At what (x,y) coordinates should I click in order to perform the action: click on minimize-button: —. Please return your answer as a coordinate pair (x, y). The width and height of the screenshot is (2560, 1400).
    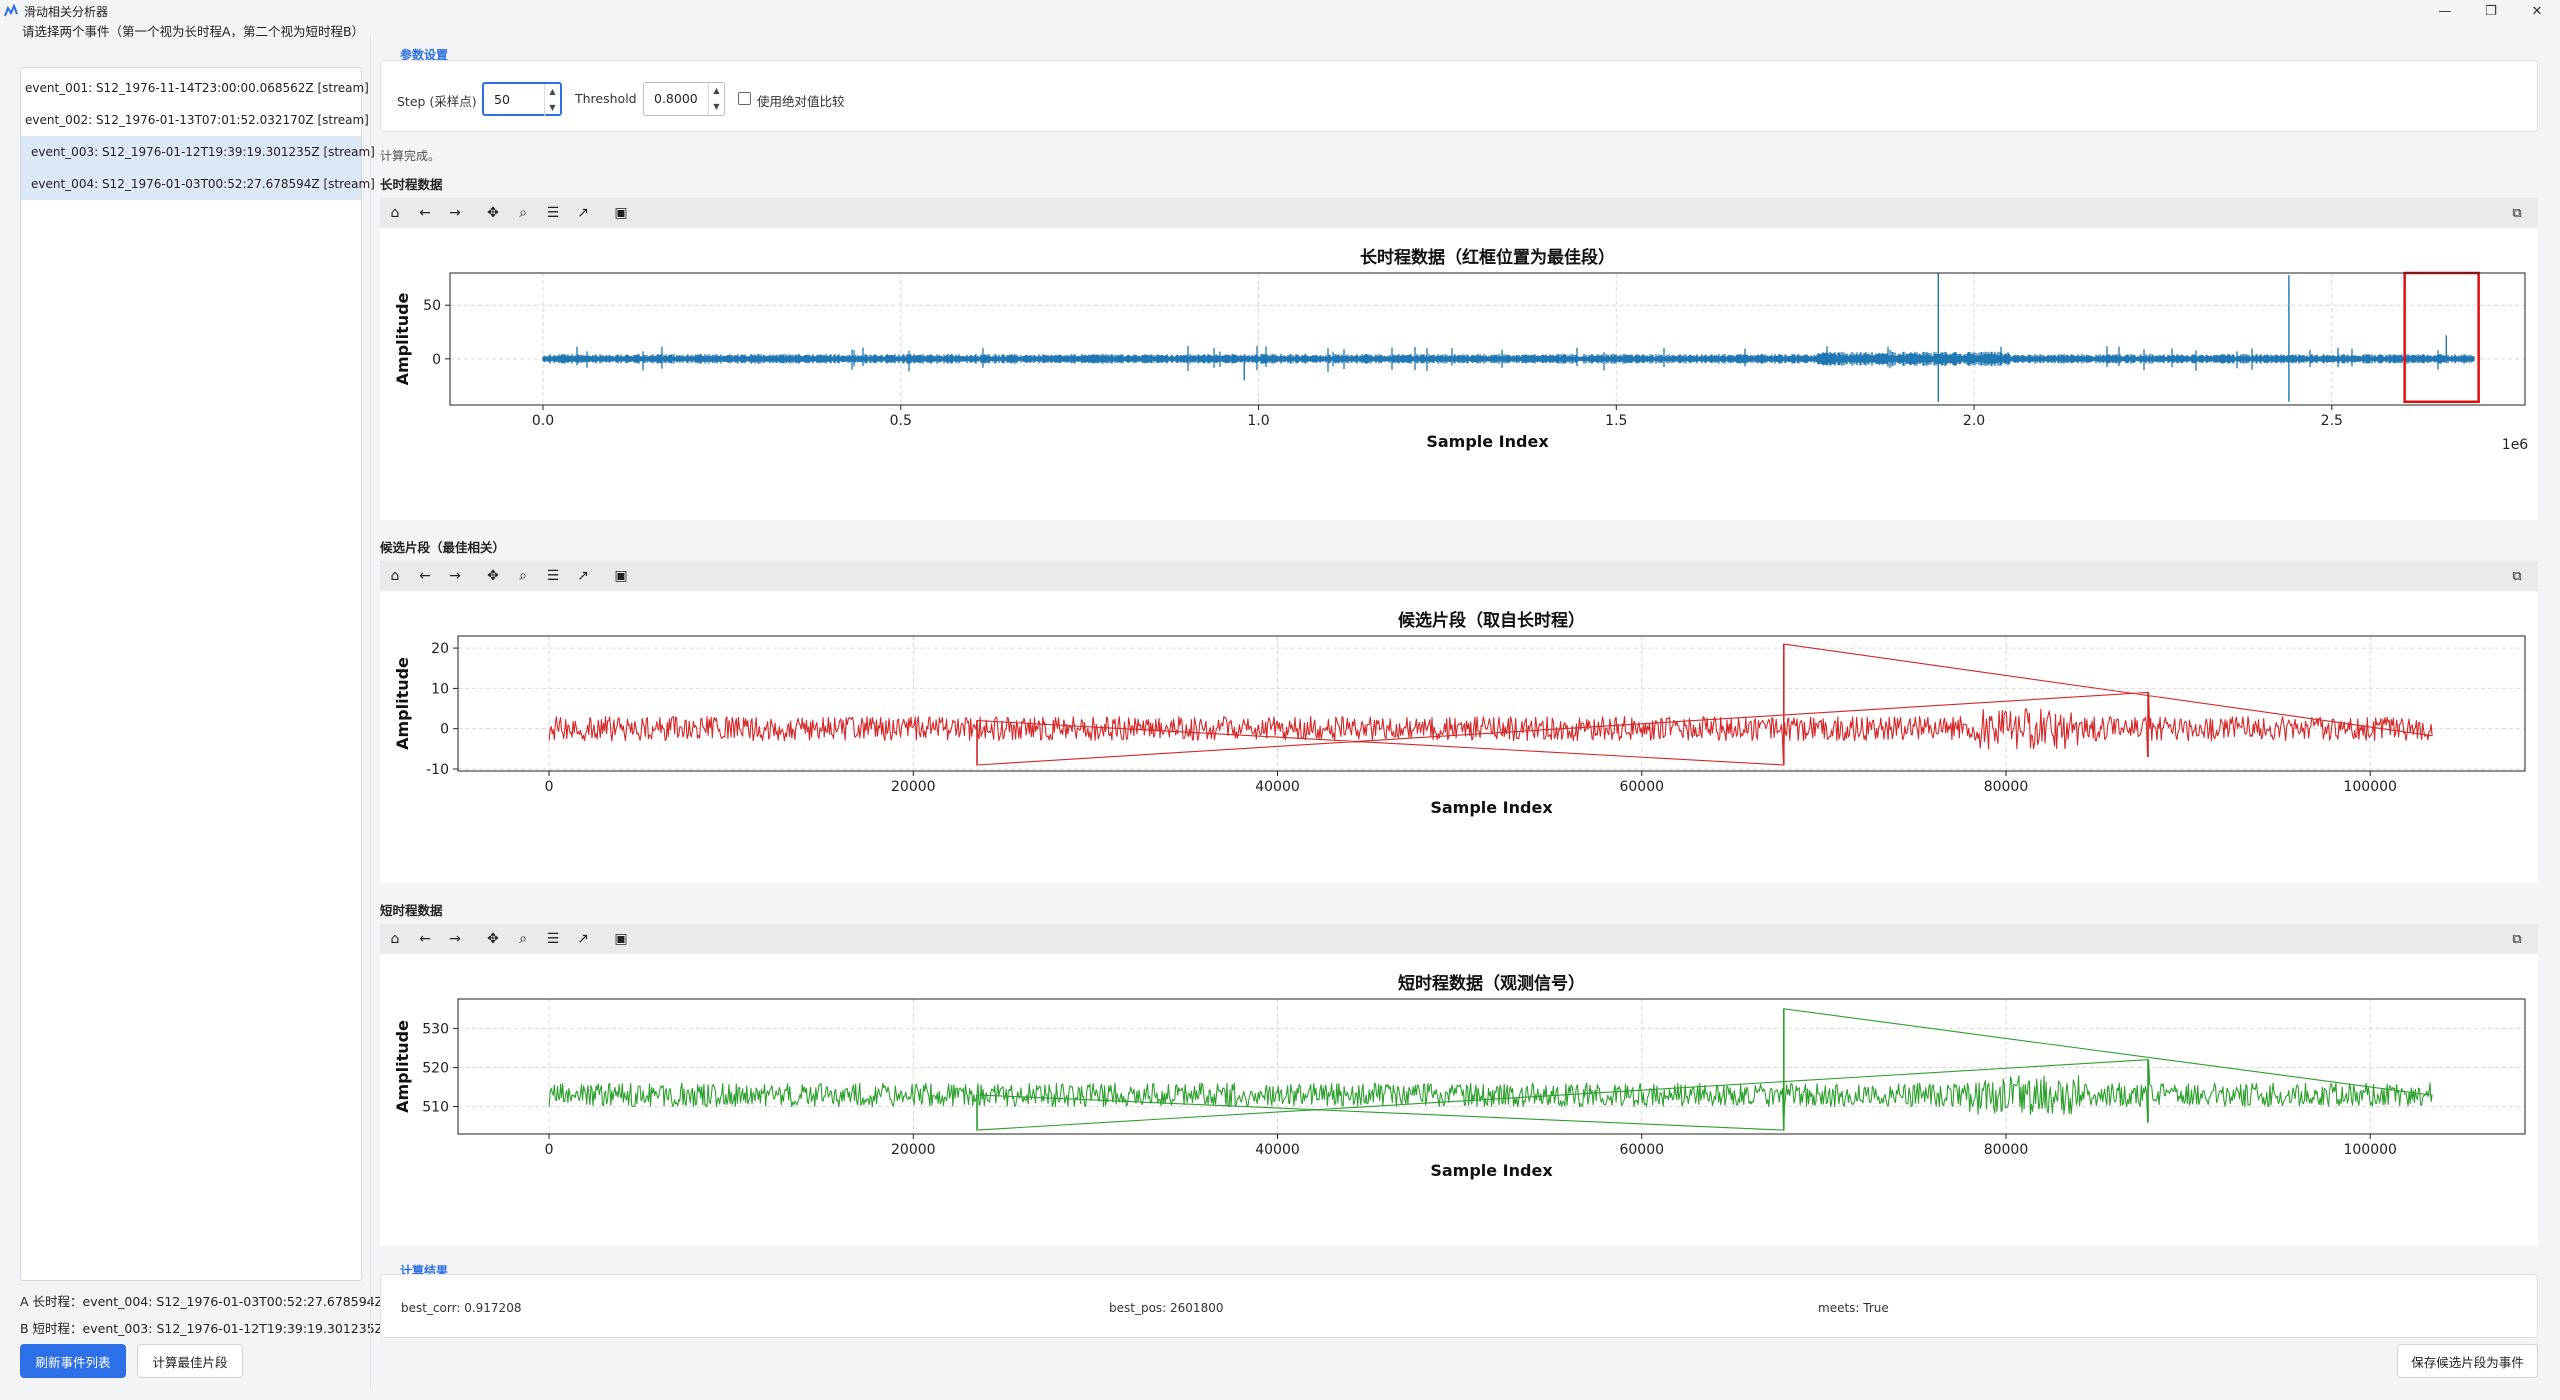
    Looking at the image, I should click on (2445, 11).